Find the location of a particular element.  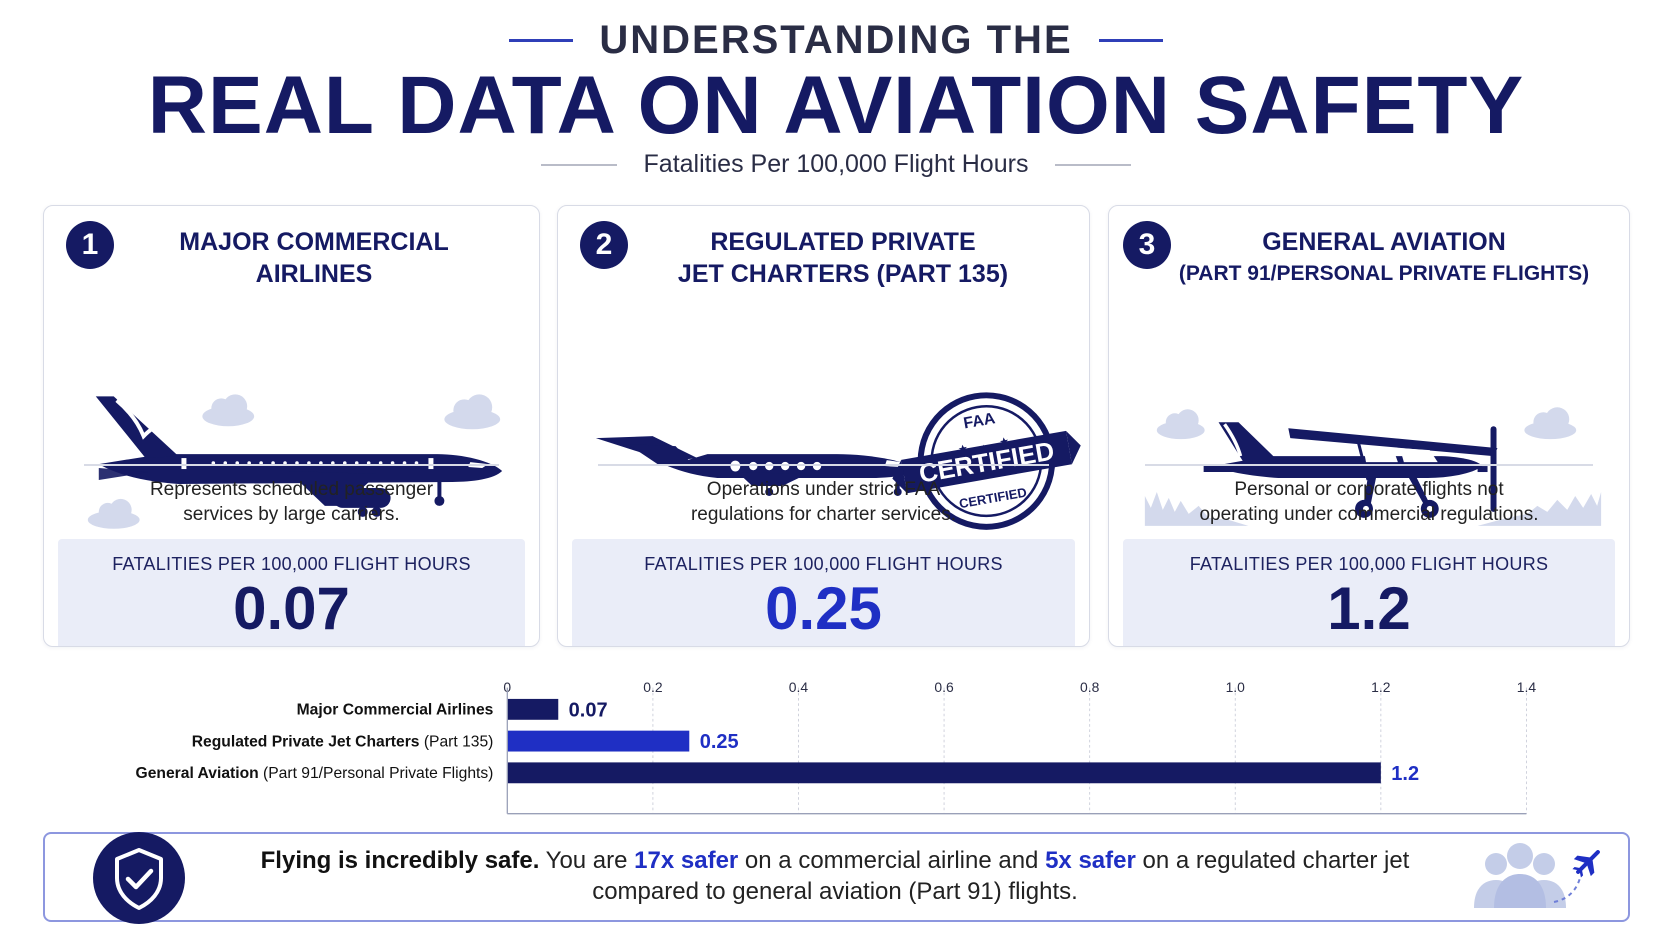

header-kicker: UNDERSTANDING THE is located at coordinates (836, 40).